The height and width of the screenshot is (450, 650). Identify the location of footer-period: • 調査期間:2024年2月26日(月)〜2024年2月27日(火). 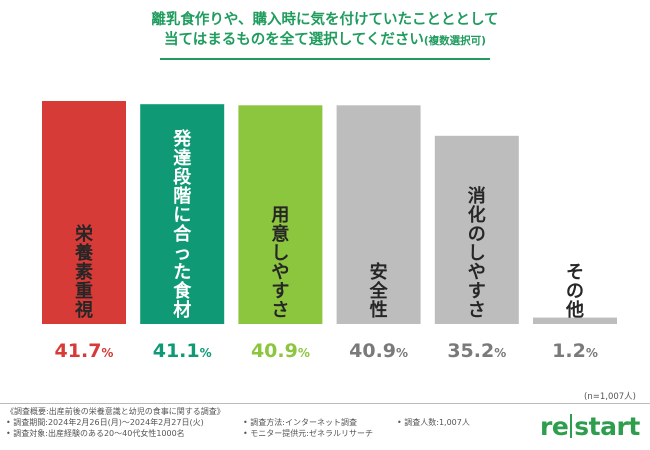
(105, 422).